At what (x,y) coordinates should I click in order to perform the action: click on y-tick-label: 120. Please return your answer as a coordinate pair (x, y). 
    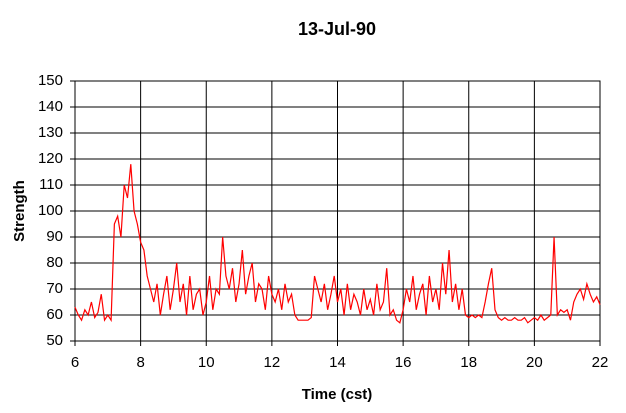
    Looking at the image, I should click on (50, 158).